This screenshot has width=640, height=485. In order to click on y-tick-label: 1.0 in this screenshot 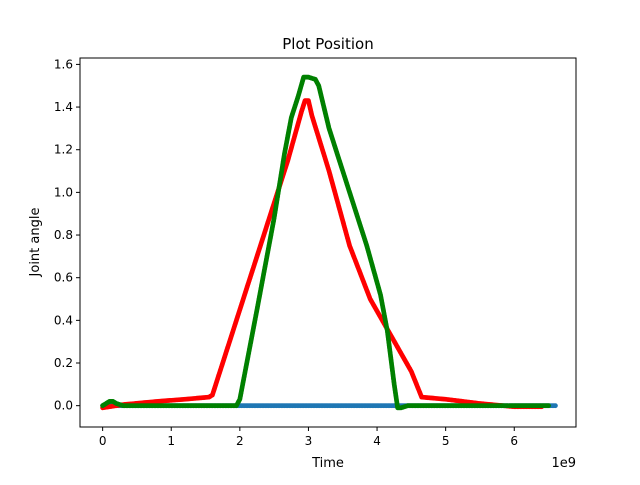, I will do `click(63, 192)`.